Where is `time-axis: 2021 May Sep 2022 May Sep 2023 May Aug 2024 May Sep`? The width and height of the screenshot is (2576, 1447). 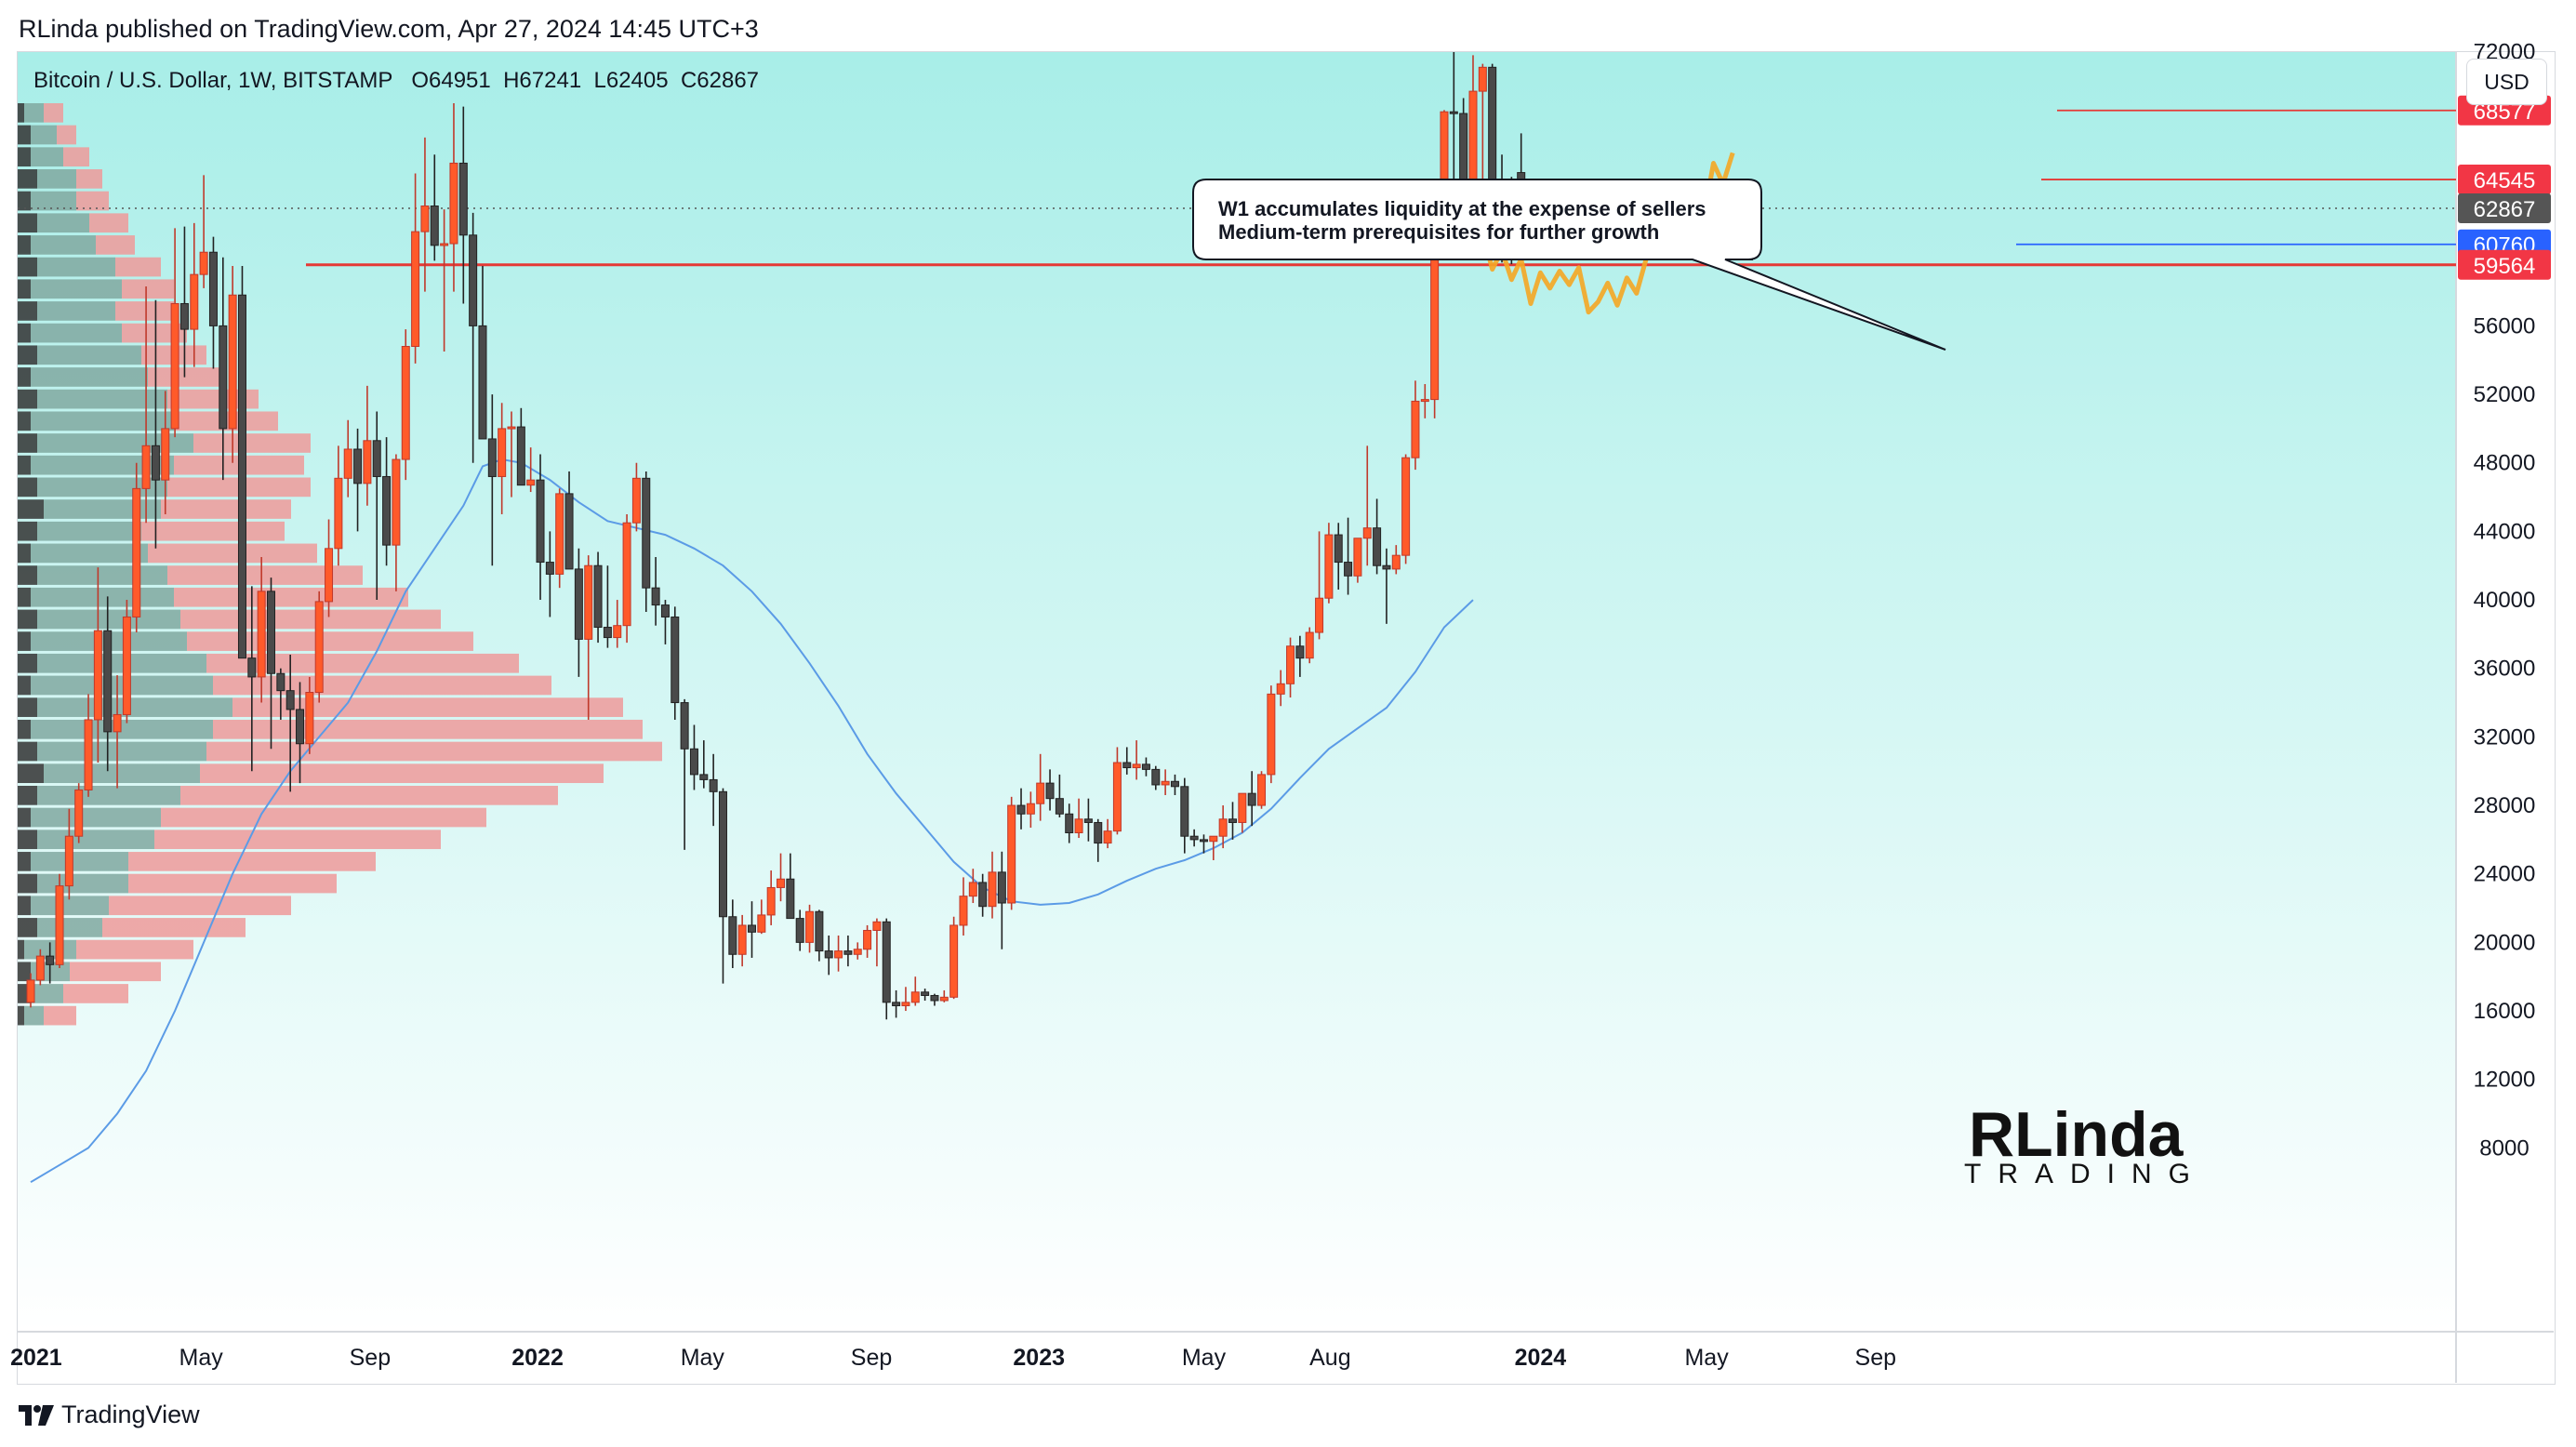 time-axis: 2021 May Sep 2022 May Sep 2023 May Aug 2024 May Sep is located at coordinates (953, 1358).